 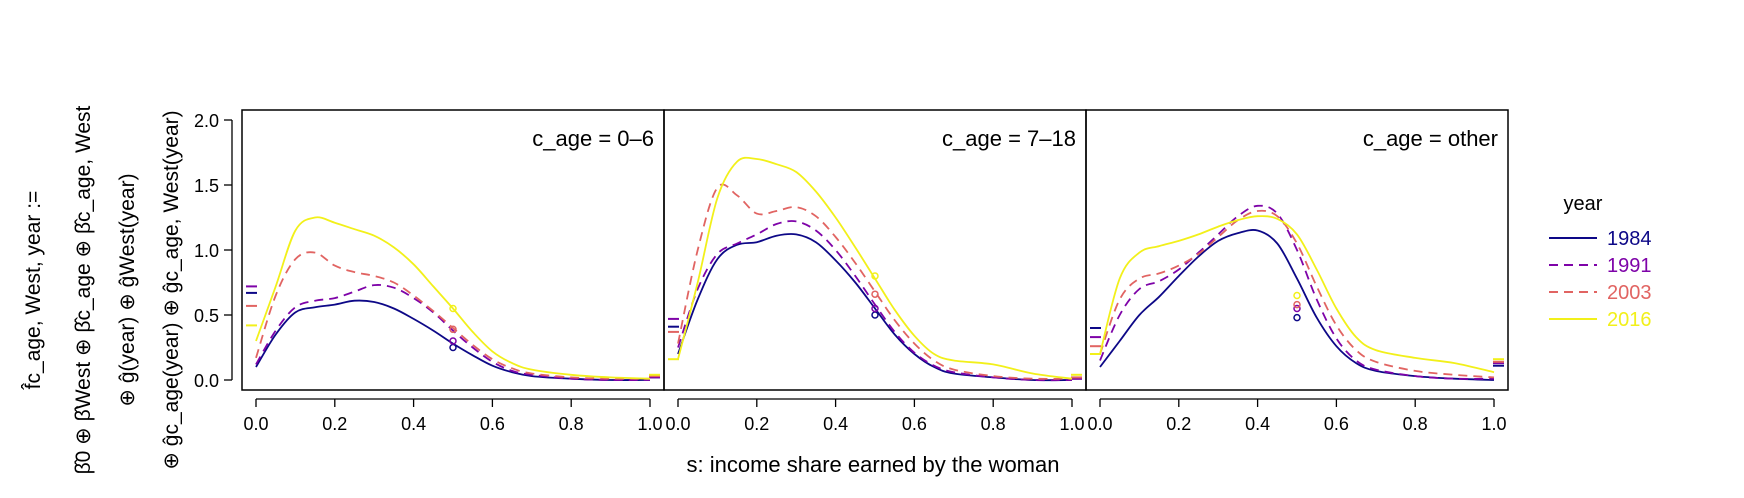 What do you see at coordinates (1629, 239) in the screenshot?
I see `legend-label: 1984` at bounding box center [1629, 239].